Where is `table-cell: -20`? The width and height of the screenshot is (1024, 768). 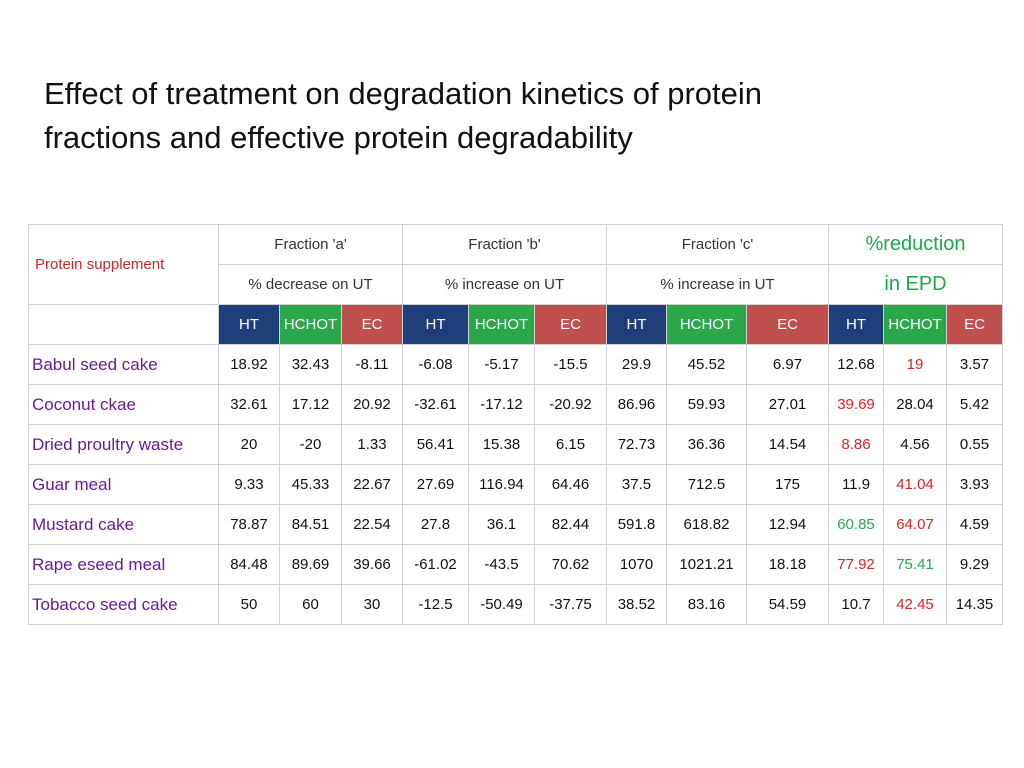 table-cell: -20 is located at coordinates (310, 444).